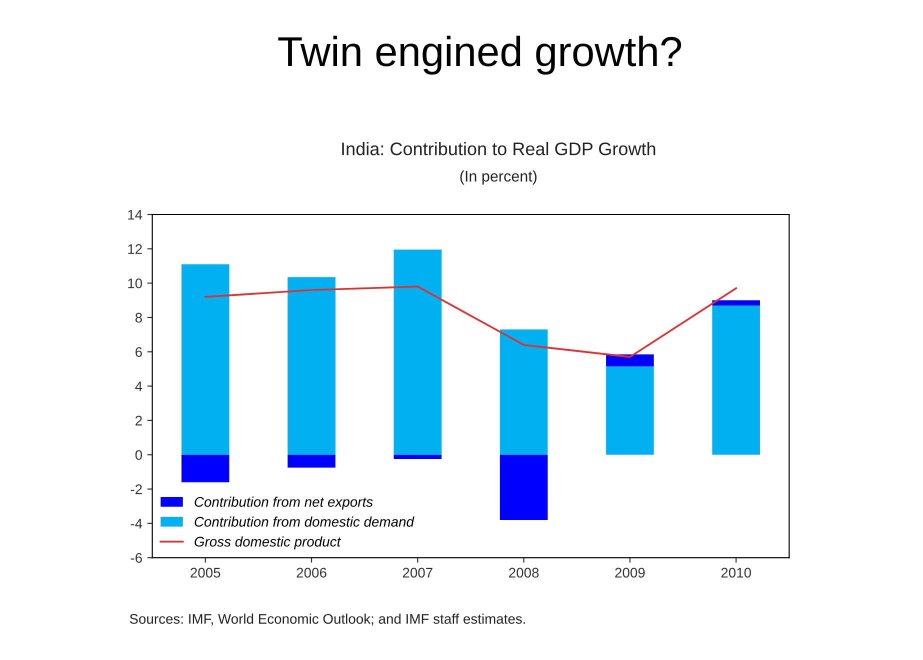  What do you see at coordinates (736, 573) in the screenshot?
I see `x-tick-label: 2010` at bounding box center [736, 573].